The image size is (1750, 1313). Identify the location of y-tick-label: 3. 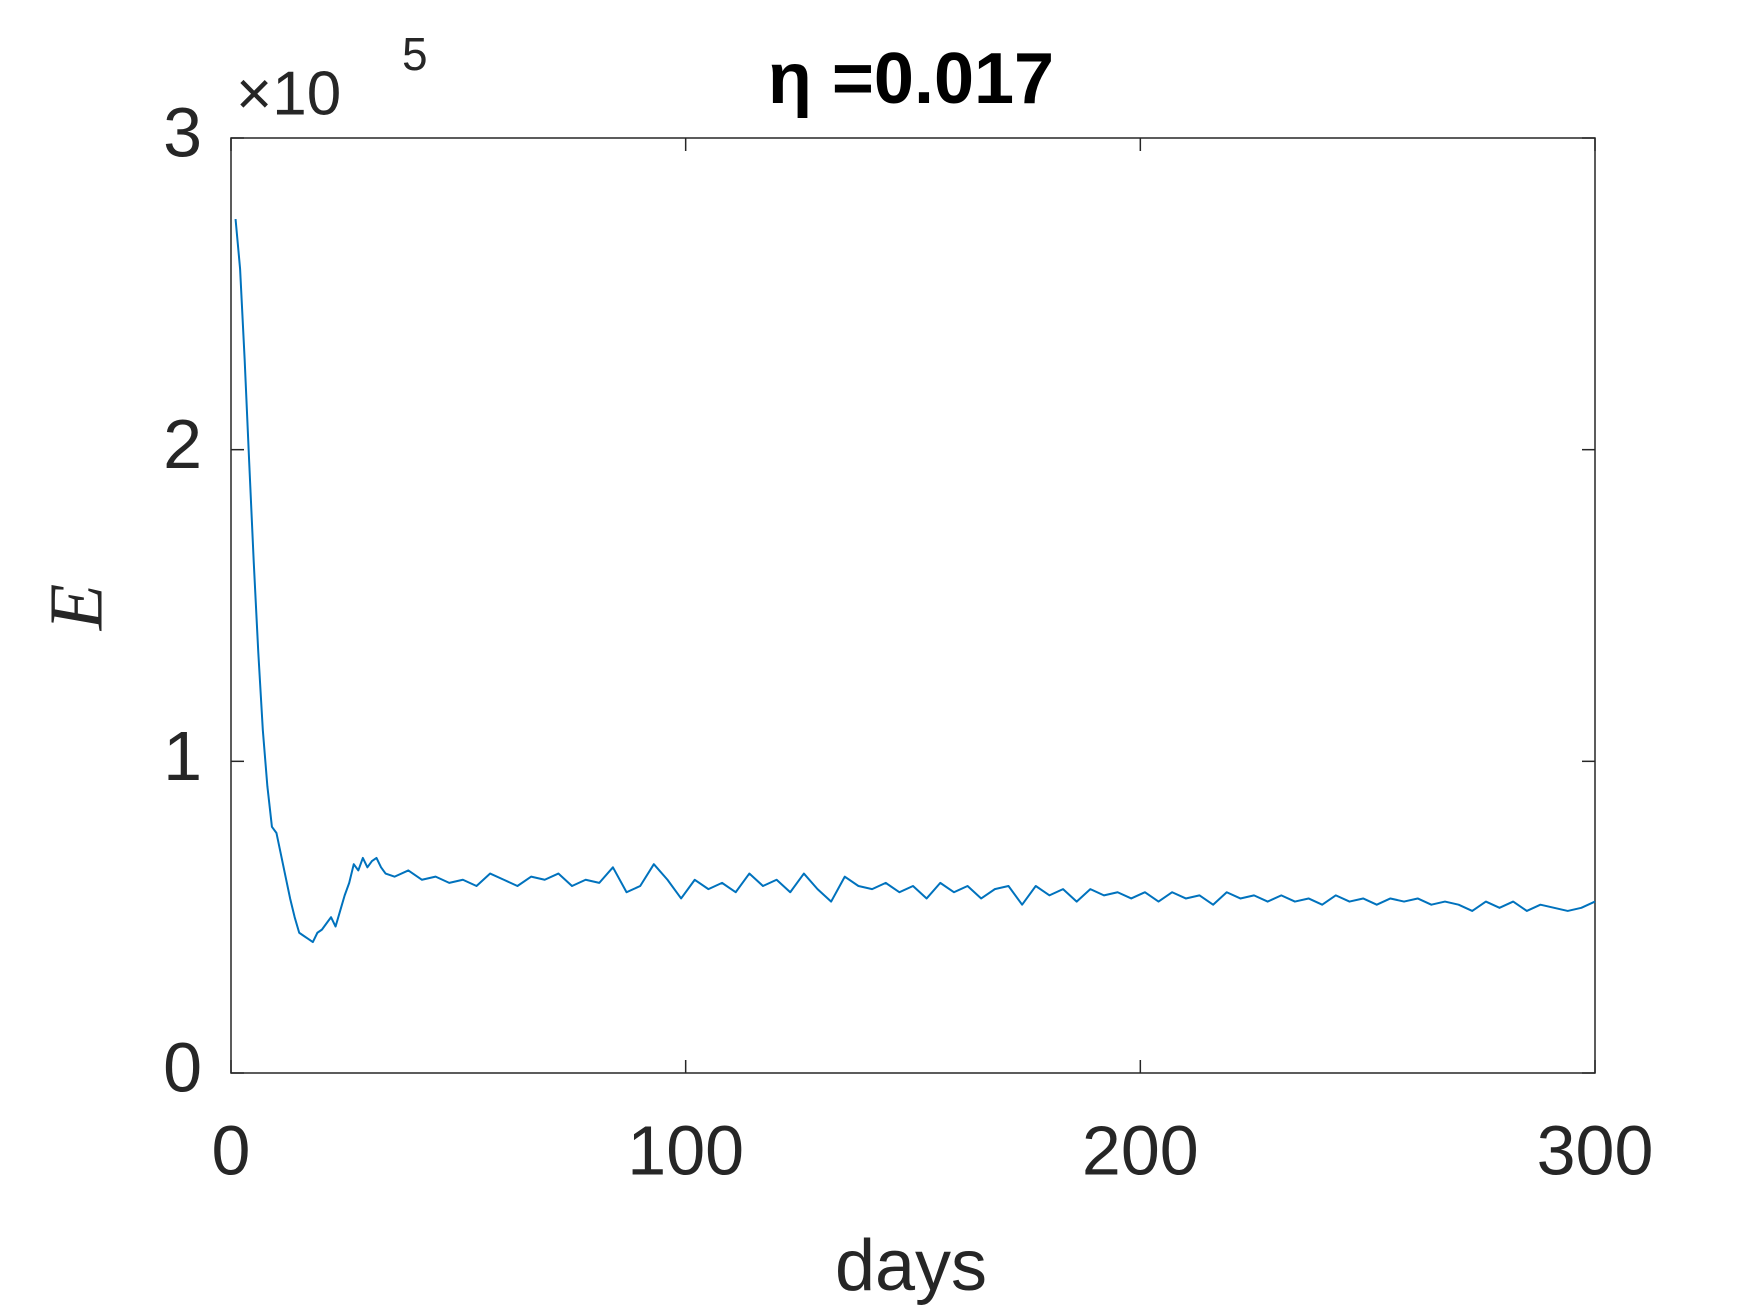
(182, 132).